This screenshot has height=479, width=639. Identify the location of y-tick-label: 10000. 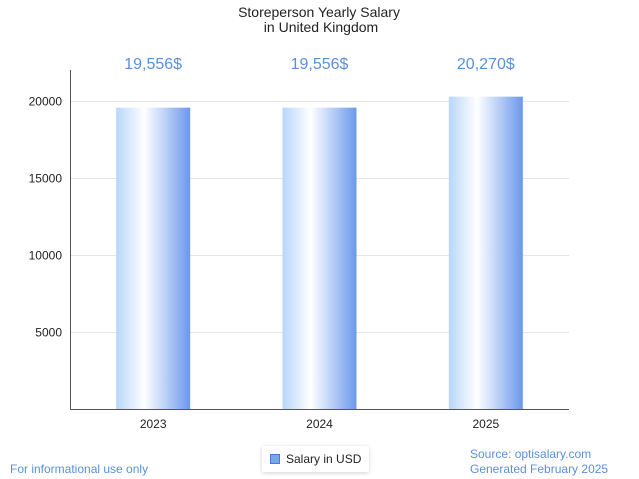
(46, 256).